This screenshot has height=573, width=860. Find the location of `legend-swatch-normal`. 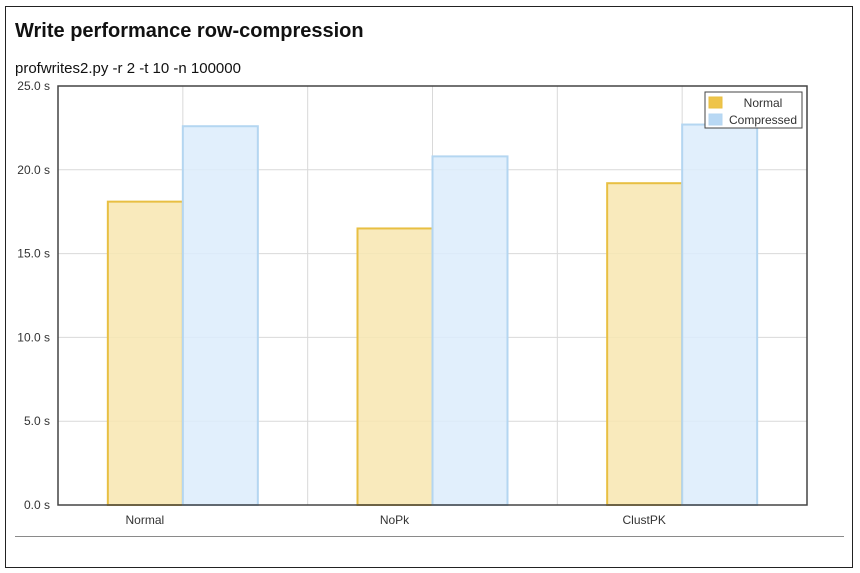

legend-swatch-normal is located at coordinates (715, 102).